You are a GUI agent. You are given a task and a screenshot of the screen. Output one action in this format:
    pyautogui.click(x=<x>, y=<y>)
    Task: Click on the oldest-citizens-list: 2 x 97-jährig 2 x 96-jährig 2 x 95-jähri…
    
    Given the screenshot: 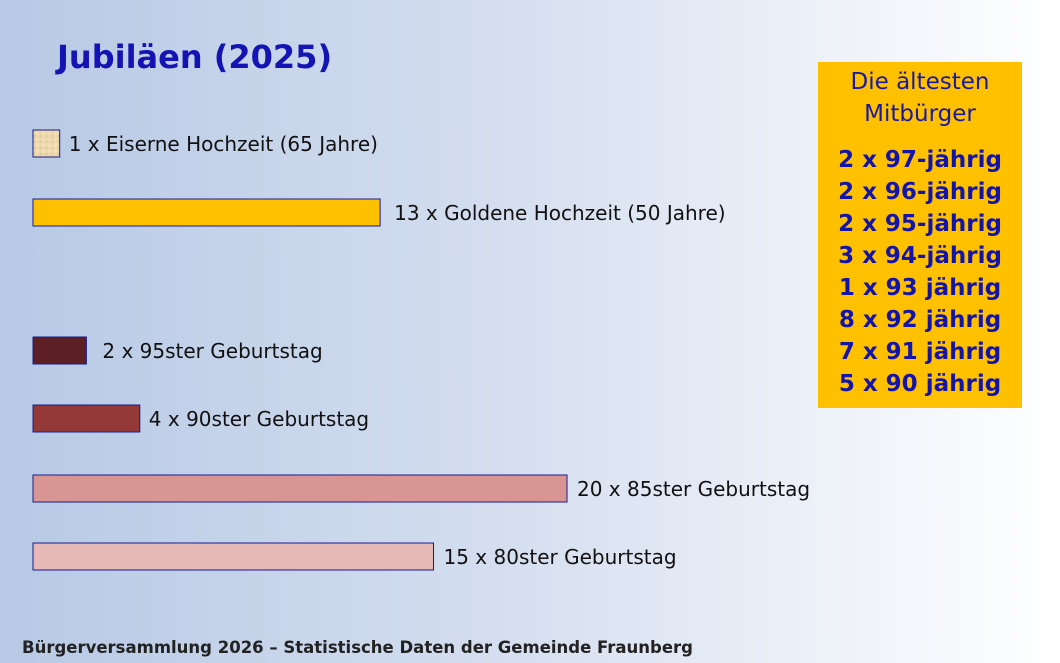 What is the action you would take?
    pyautogui.click(x=920, y=272)
    